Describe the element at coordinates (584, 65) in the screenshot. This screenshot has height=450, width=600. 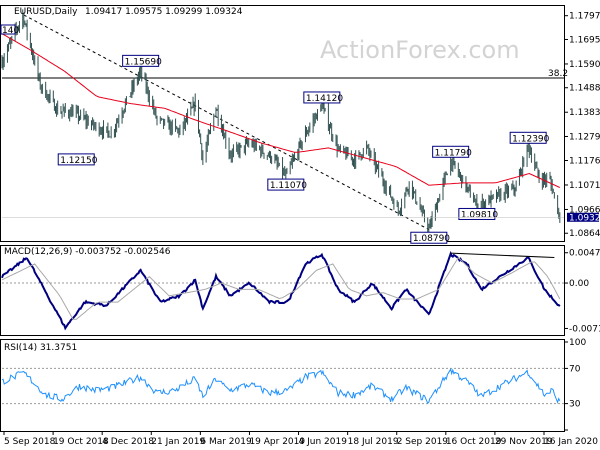
I see `main-y-tick-label: 1.15900` at that location.